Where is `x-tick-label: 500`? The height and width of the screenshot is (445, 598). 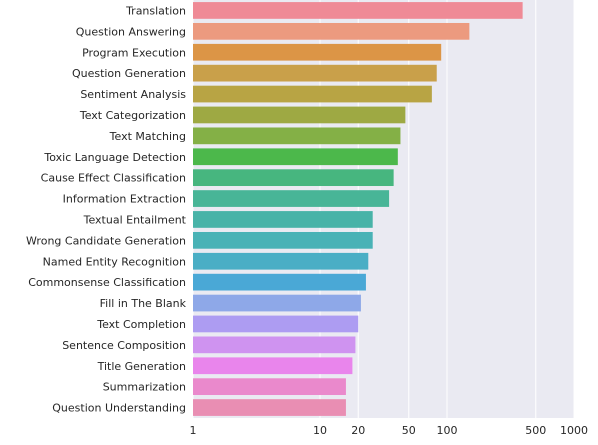
x-tick-label: 500 is located at coordinates (535, 430).